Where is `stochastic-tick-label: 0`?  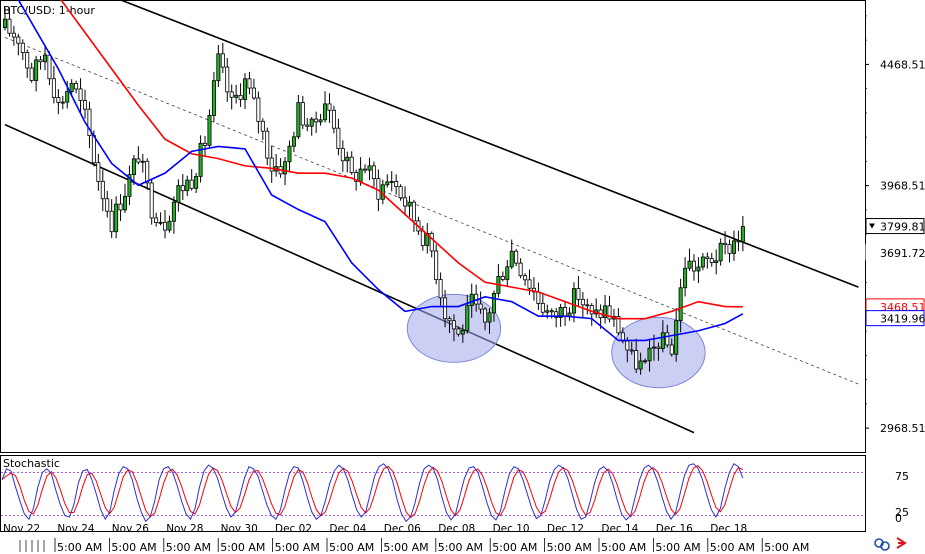 stochastic-tick-label: 0 is located at coordinates (898, 518).